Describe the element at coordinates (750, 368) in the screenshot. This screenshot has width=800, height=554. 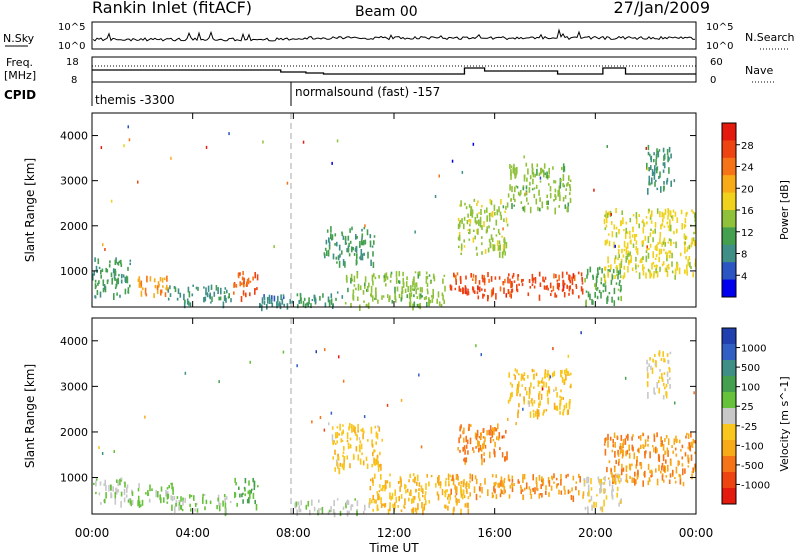
I see `colorbar-tick-label: 500` at that location.